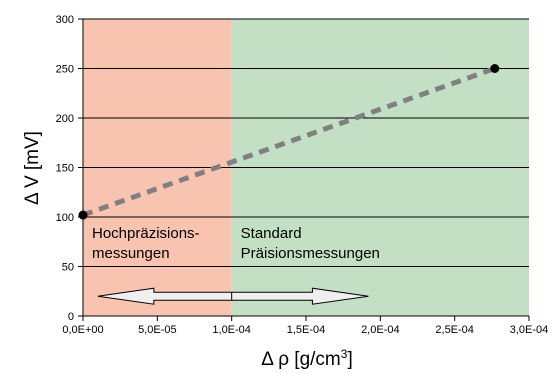 The height and width of the screenshot is (374, 558). Describe the element at coordinates (65, 218) in the screenshot. I see `y-tick-label-2: 100` at that location.